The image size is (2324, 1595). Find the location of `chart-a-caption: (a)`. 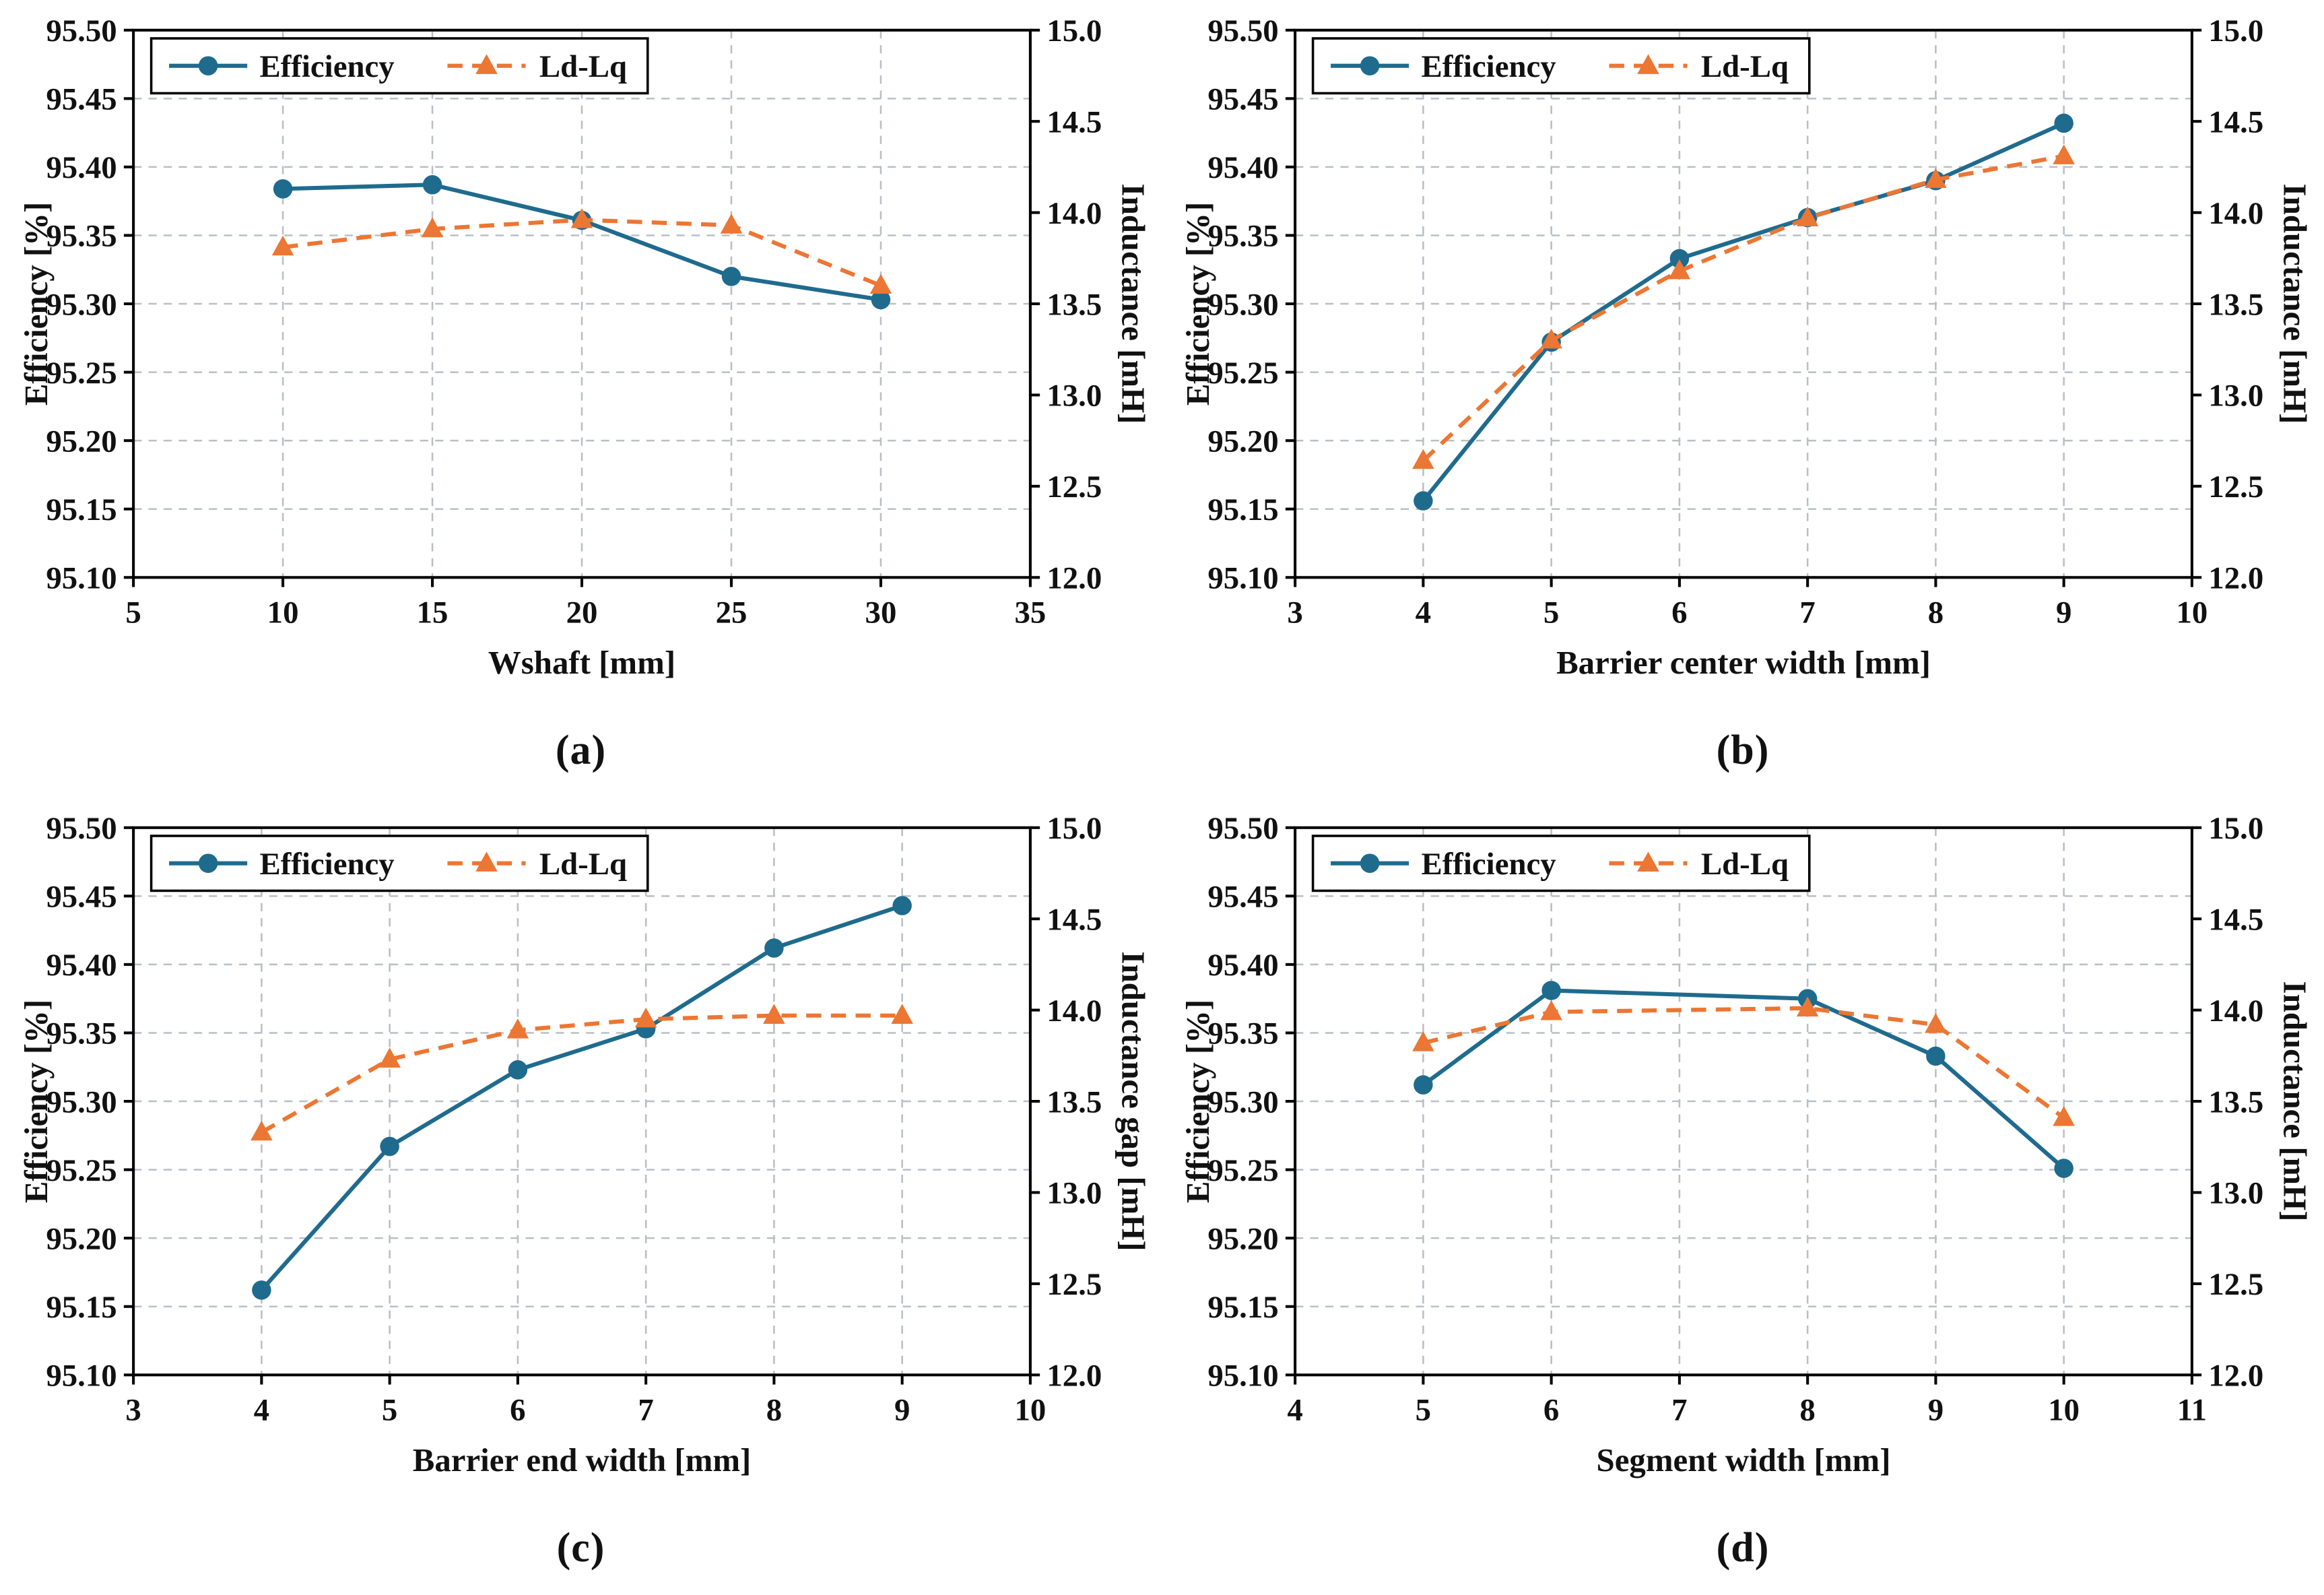

chart-a-caption: (a) is located at coordinates (581, 750).